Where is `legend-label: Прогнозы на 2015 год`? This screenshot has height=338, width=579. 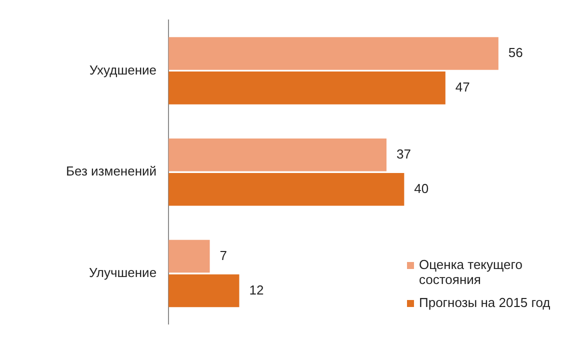 legend-label: Прогнозы на 2015 год is located at coordinates (485, 302).